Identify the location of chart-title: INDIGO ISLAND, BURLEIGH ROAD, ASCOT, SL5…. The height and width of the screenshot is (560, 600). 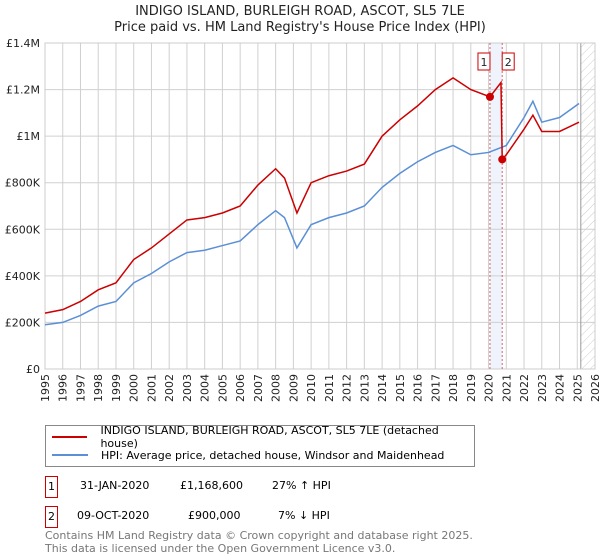
(300, 11).